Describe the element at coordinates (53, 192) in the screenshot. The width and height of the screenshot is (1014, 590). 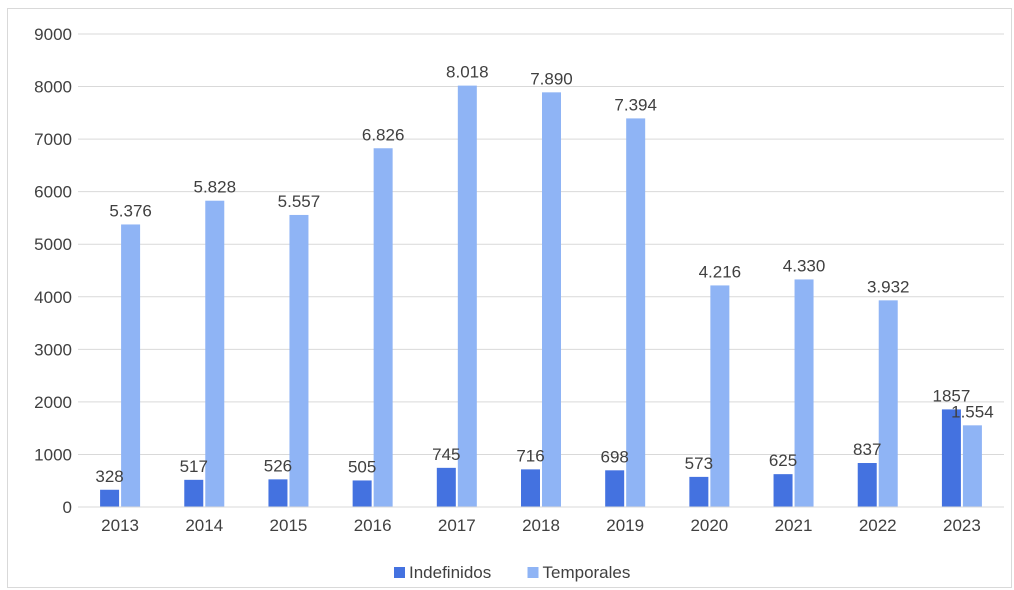
I see `y-tick-label: 6000` at that location.